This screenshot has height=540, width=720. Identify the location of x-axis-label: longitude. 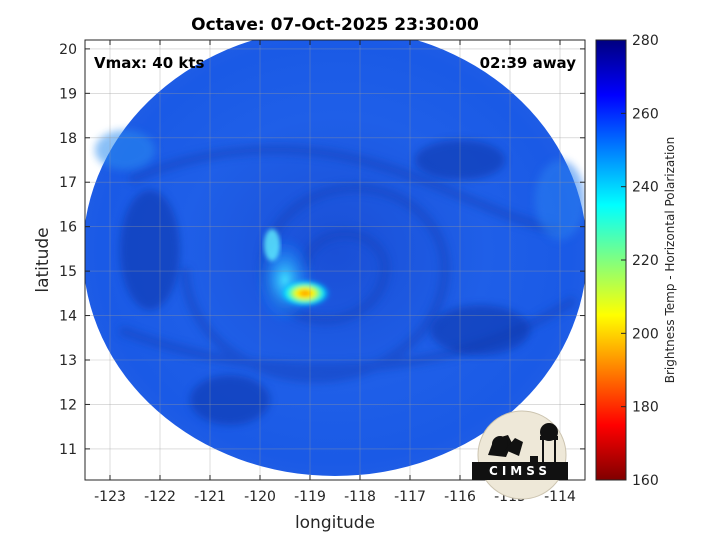
(335, 523).